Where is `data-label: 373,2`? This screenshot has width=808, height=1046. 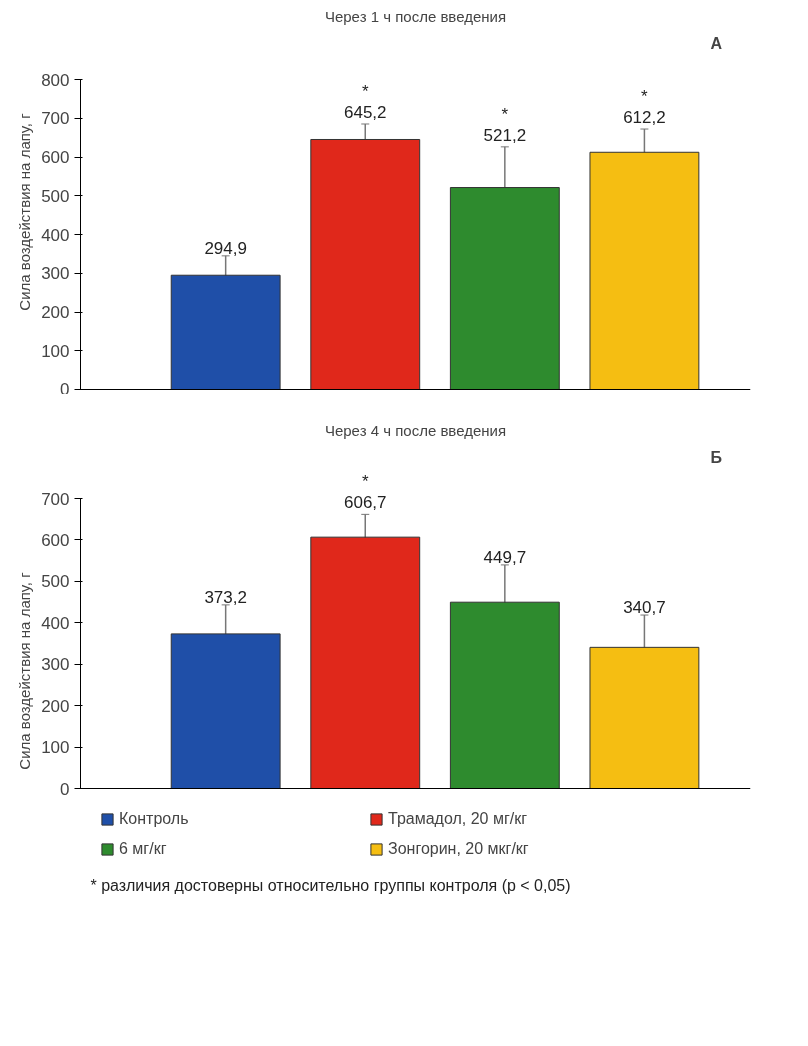 data-label: 373,2 is located at coordinates (225, 597).